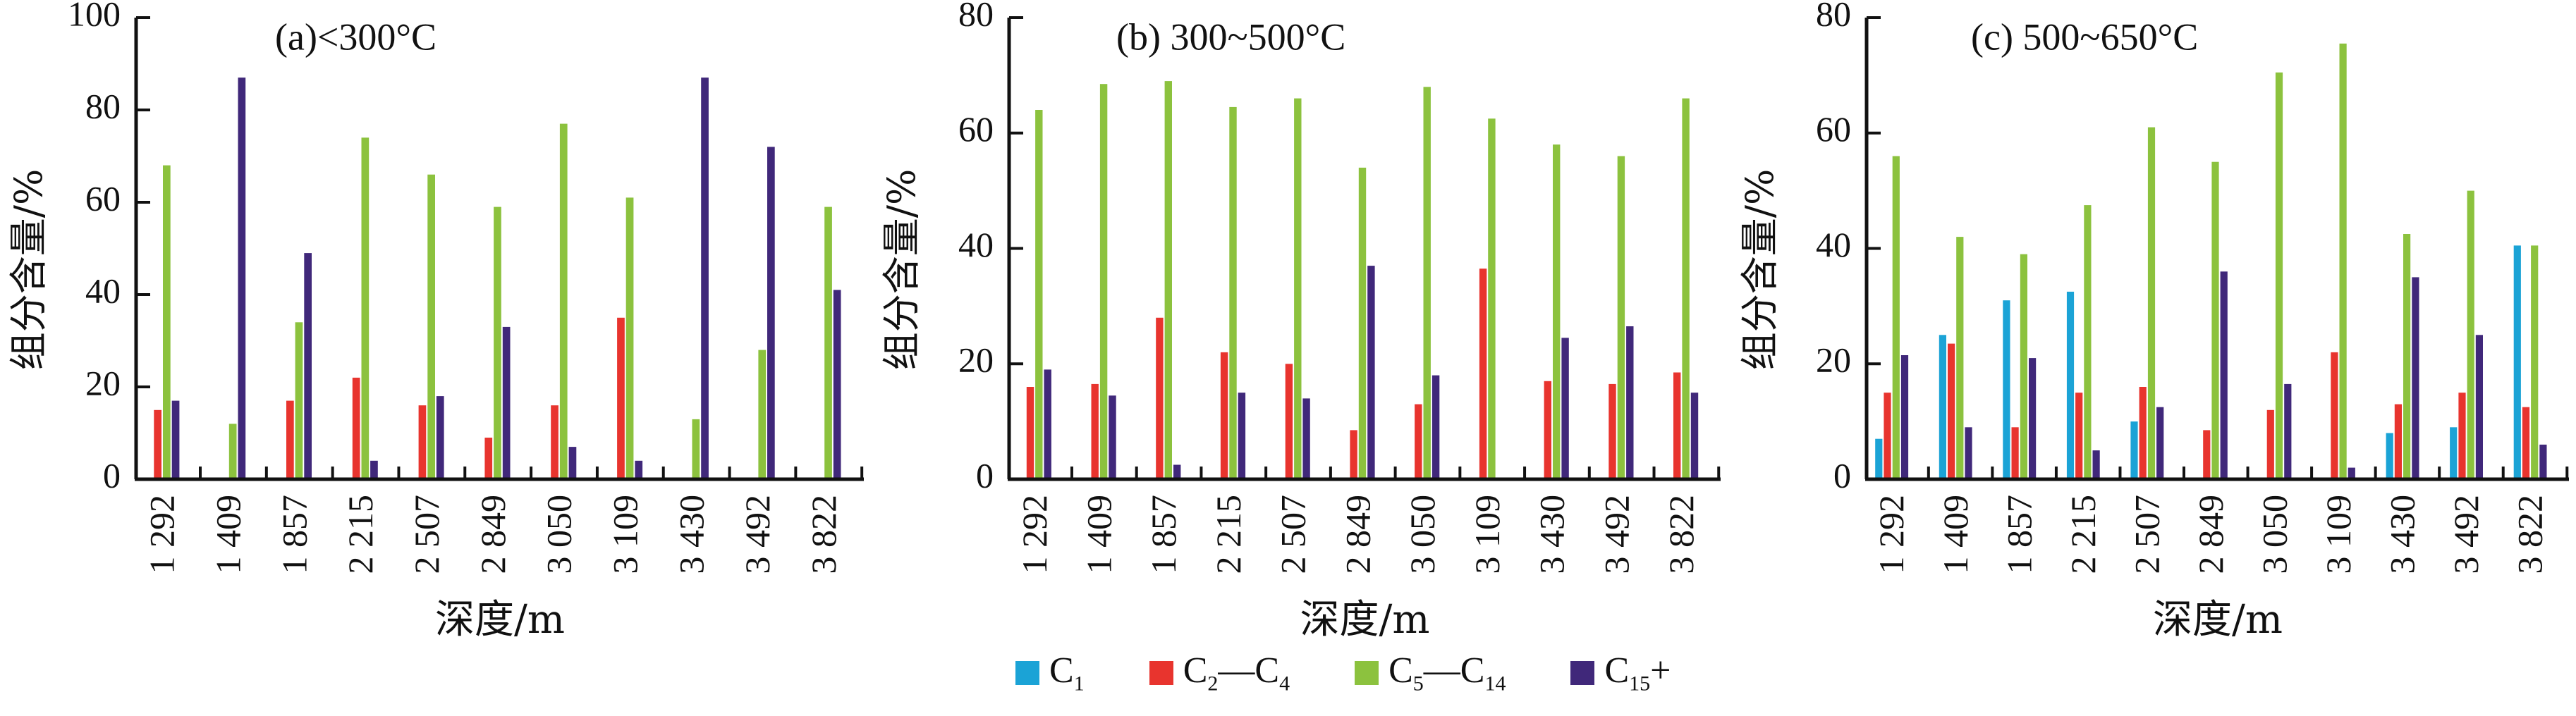 This screenshot has height=716, width=2576. I want to click on y-axis-label: 组分含量/%, so click(901, 270).